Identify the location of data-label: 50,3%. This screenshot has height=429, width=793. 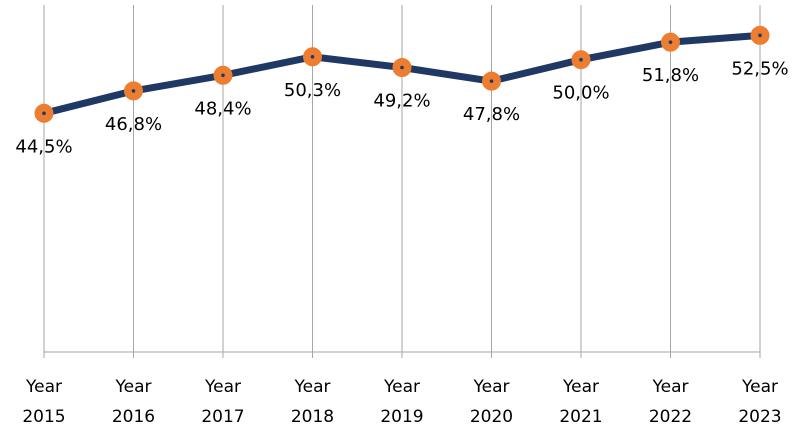
(312, 90).